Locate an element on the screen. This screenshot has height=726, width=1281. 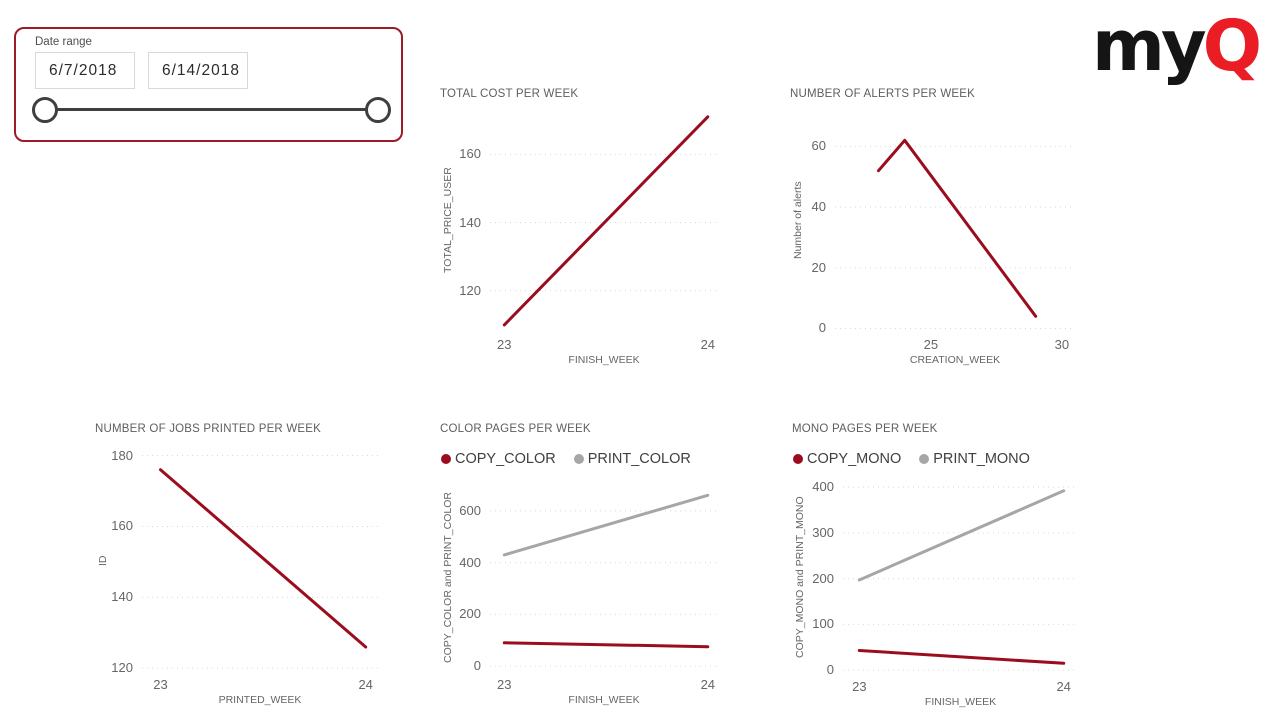
legend-label: COPY_MONO is located at coordinates (854, 459).